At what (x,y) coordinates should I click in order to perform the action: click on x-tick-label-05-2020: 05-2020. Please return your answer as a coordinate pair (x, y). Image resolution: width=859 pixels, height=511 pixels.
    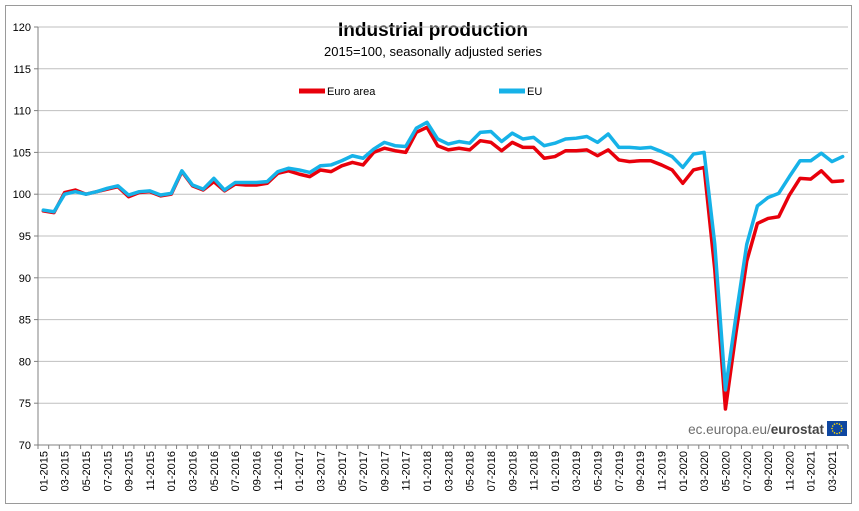
    Looking at the image, I should click on (726, 471).